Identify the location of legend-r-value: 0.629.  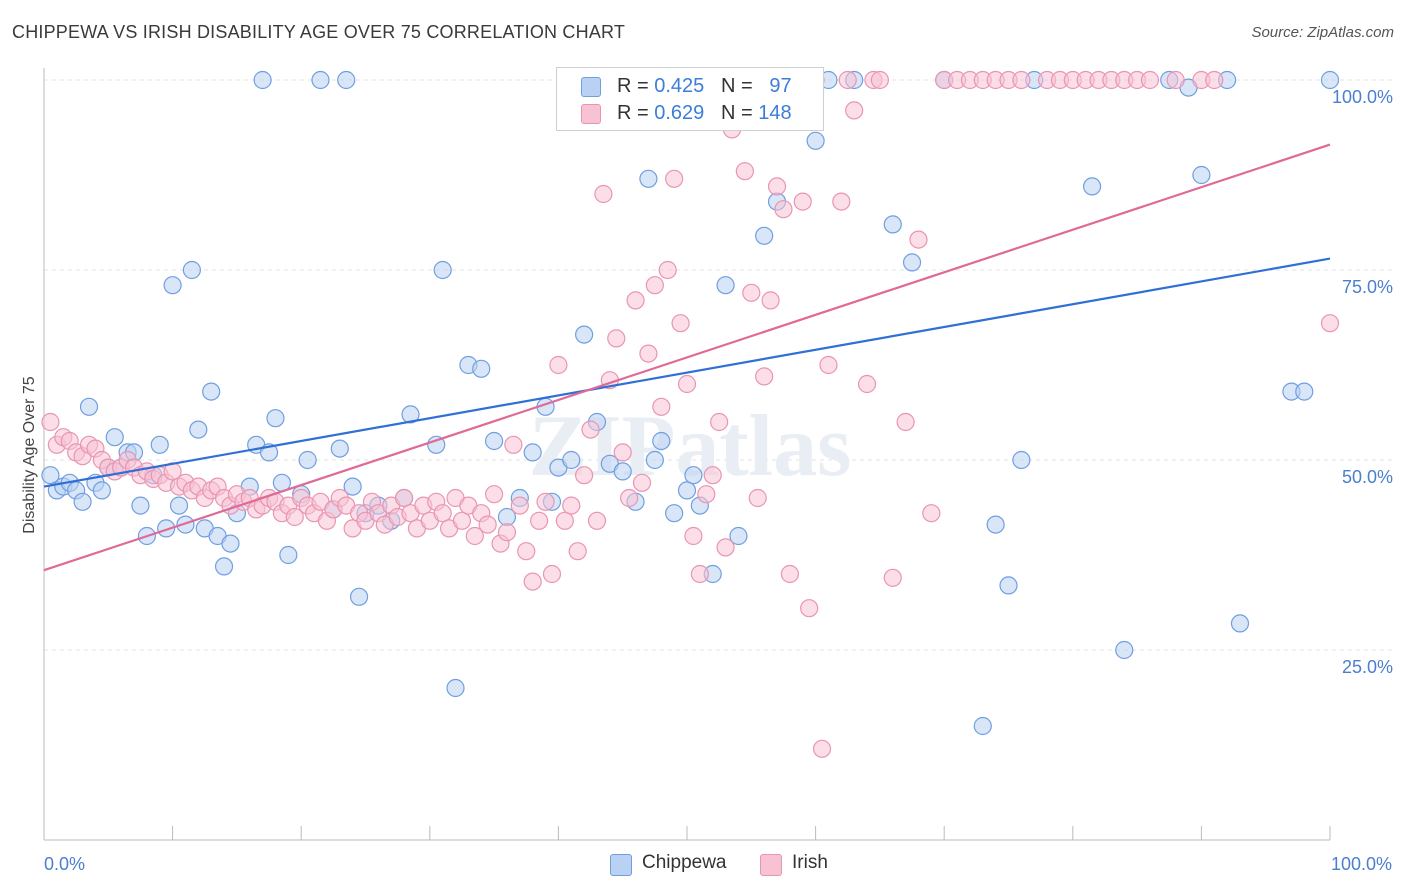
(679, 113).